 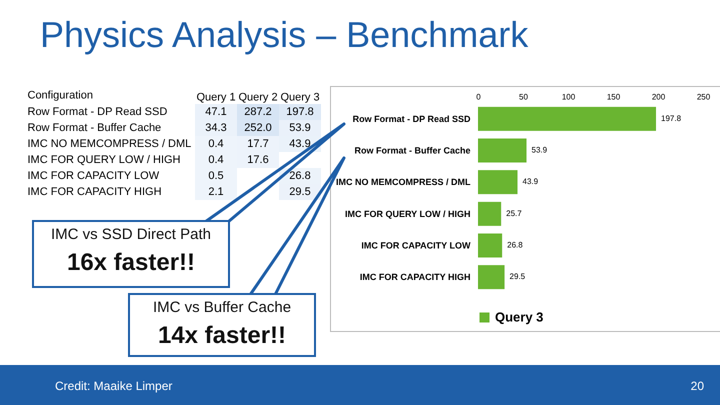 I want to click on data-label: 252.0, so click(x=258, y=128).